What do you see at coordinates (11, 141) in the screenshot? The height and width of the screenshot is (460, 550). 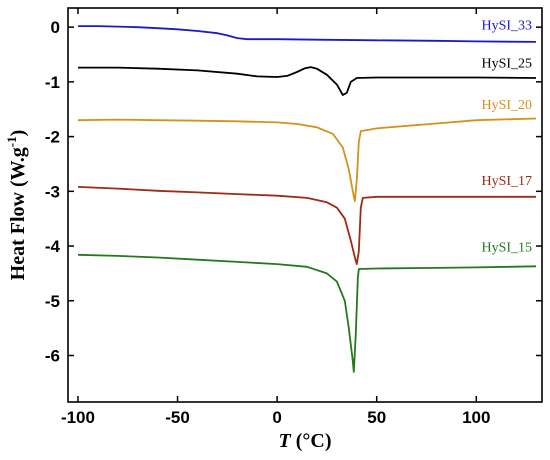 I see `y-axis-title-sup: -1` at bounding box center [11, 141].